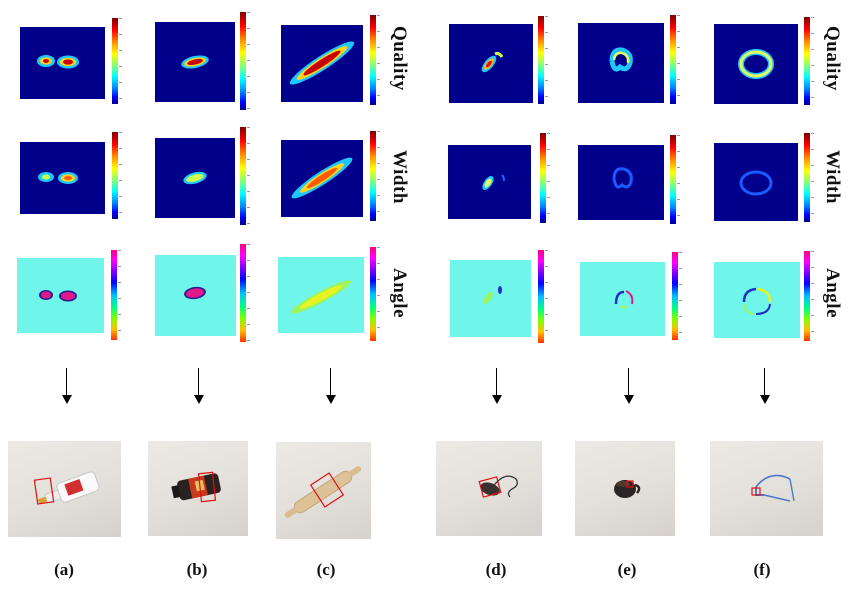 The image size is (859, 589). What do you see at coordinates (492, 295) in the screenshot?
I see `angle-heat-d` at bounding box center [492, 295].